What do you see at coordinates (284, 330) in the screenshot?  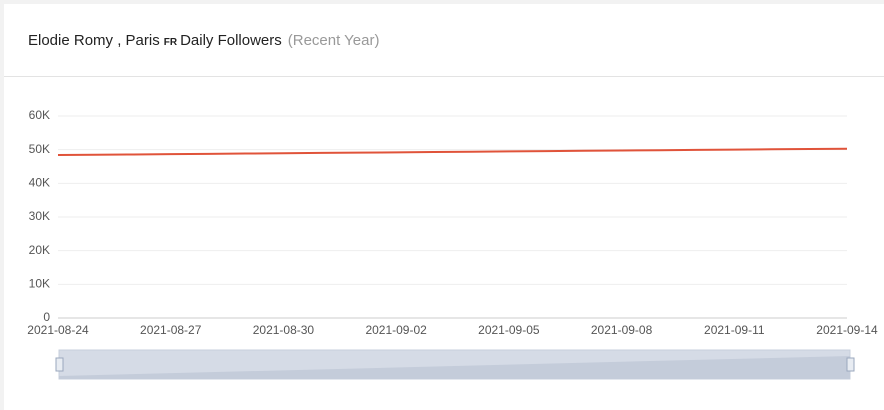 I see `x-tick-label: 2021-08-30` at bounding box center [284, 330].